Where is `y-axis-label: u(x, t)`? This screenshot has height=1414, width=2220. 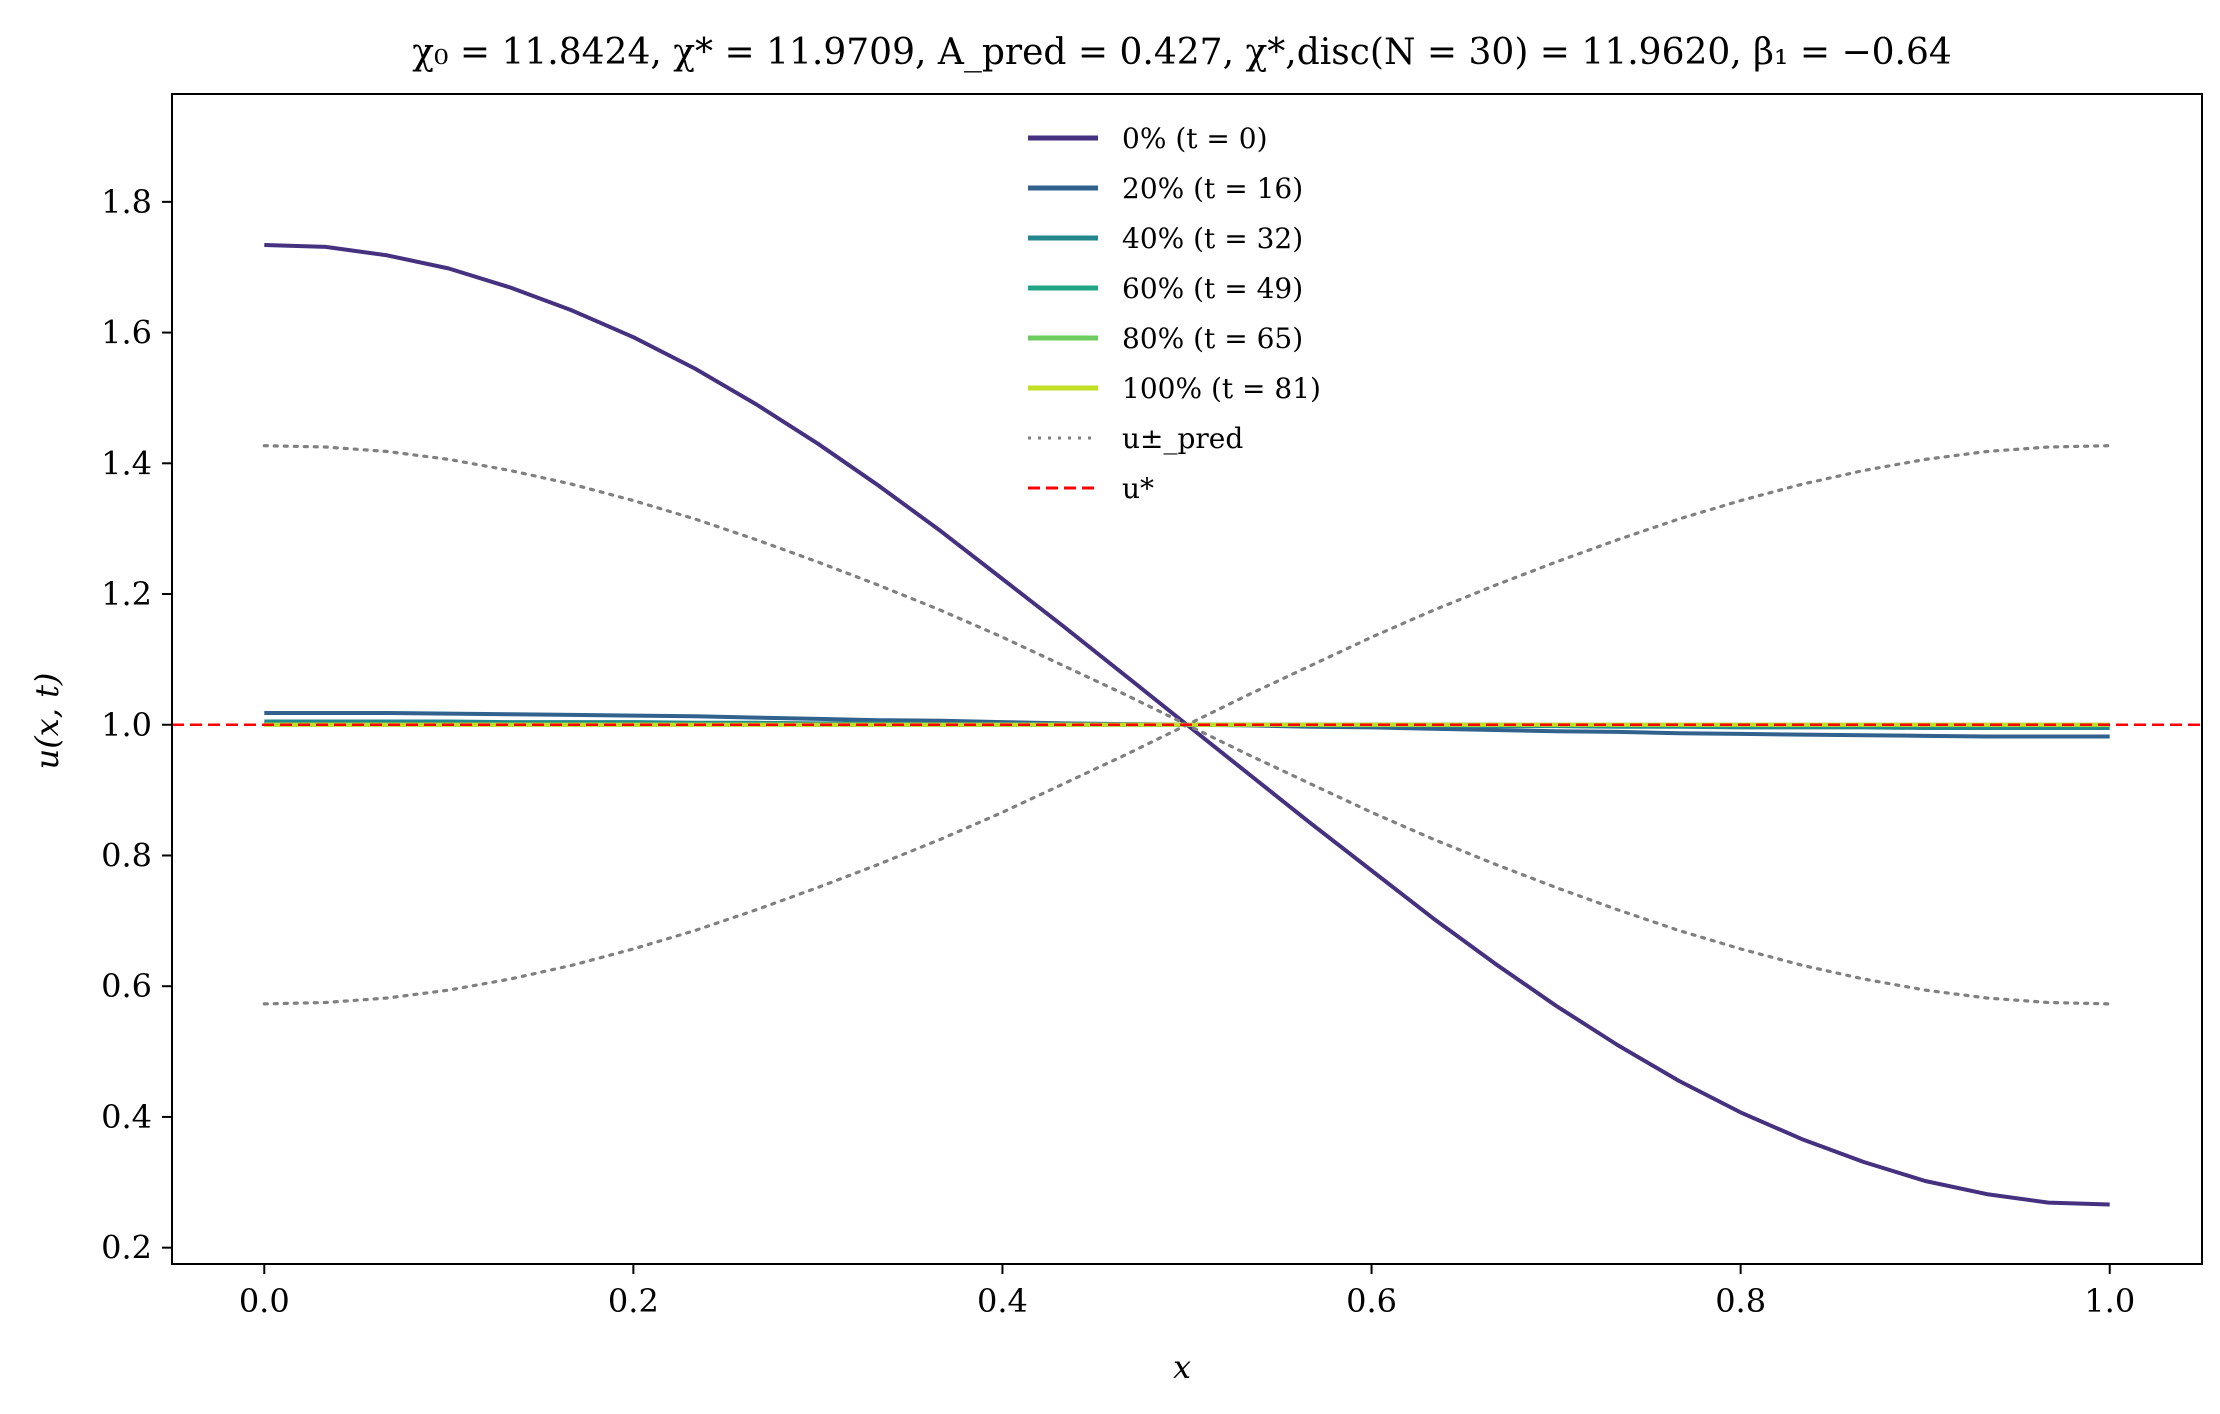
y-axis-label: u(x, t) is located at coordinates (47, 721).